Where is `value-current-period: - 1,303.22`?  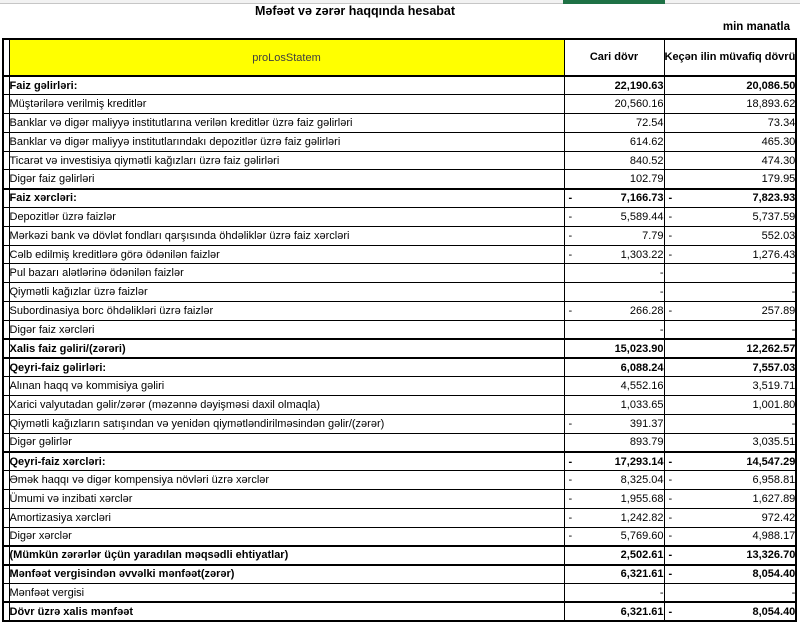
value-current-period: - 1,303.22 is located at coordinates (614, 254).